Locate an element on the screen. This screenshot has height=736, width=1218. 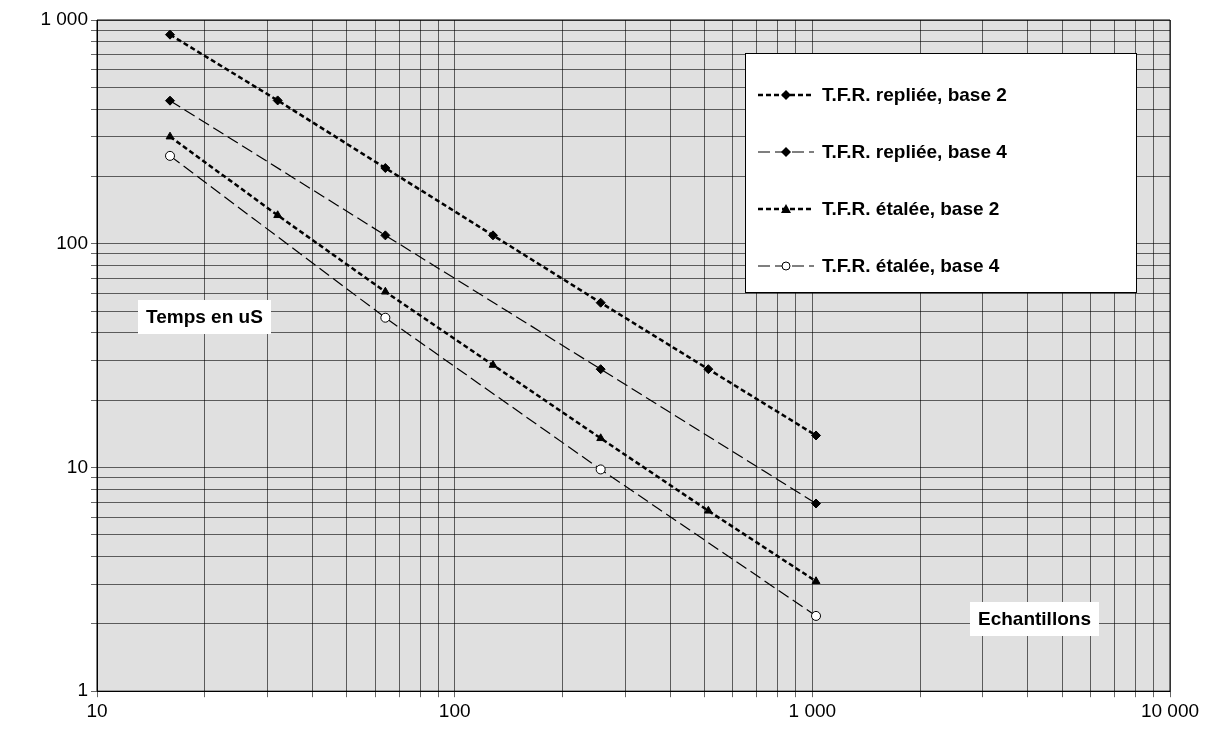
x-tick-label: 1 000 is located at coordinates (812, 710).